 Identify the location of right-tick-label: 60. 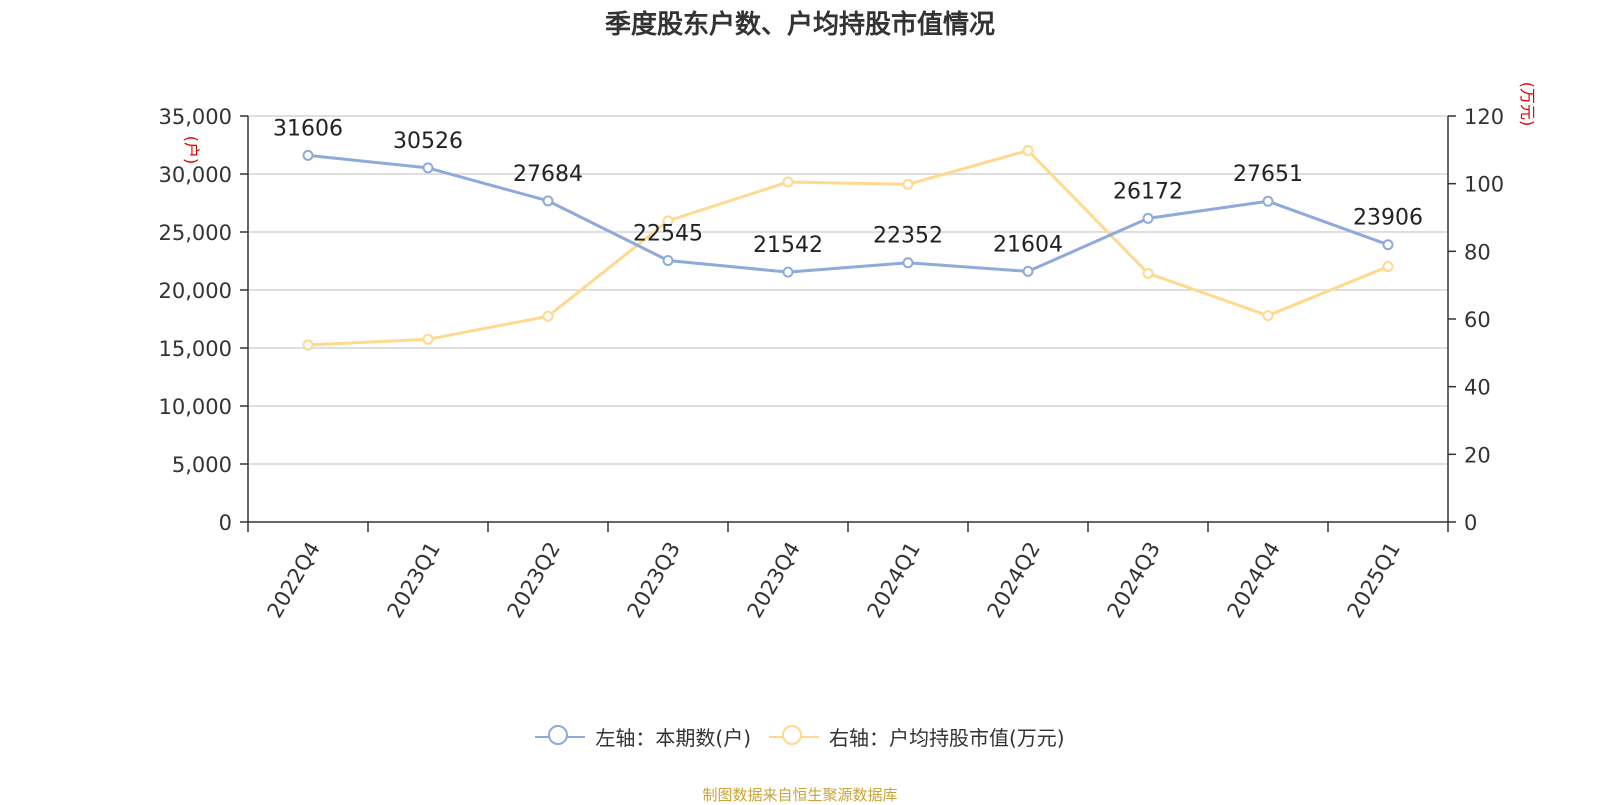
(1477, 320).